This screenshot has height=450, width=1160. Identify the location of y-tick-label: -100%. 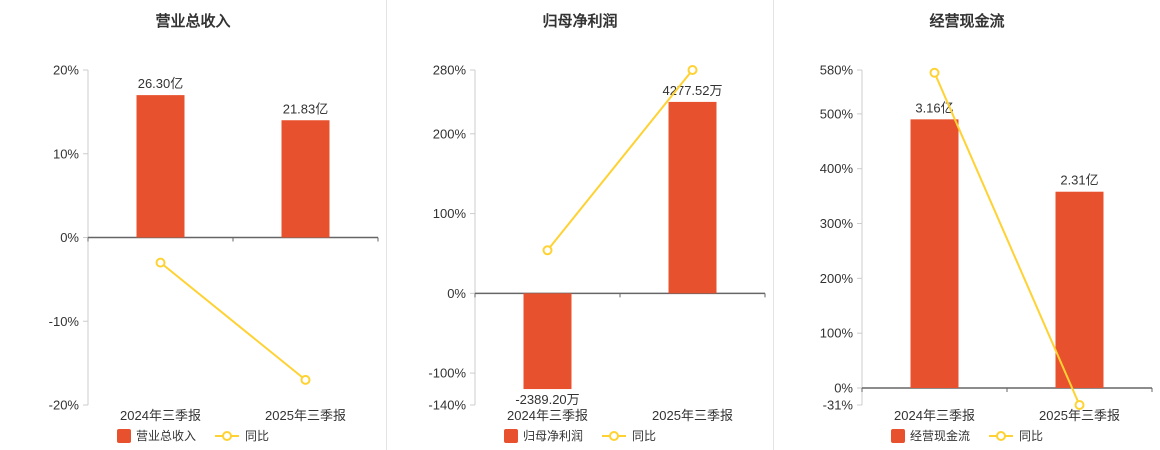
(447, 373).